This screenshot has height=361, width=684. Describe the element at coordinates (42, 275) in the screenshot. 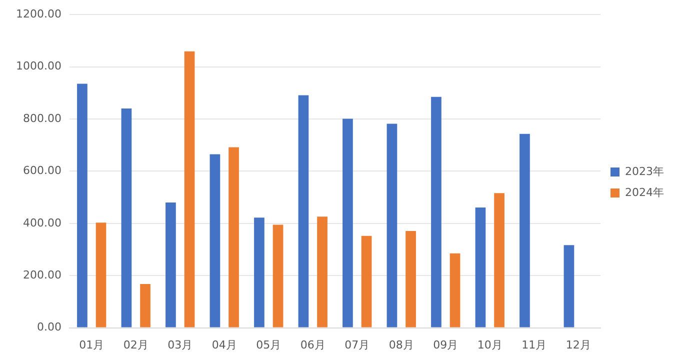

I see `y-tick-label: 200.00` at that location.